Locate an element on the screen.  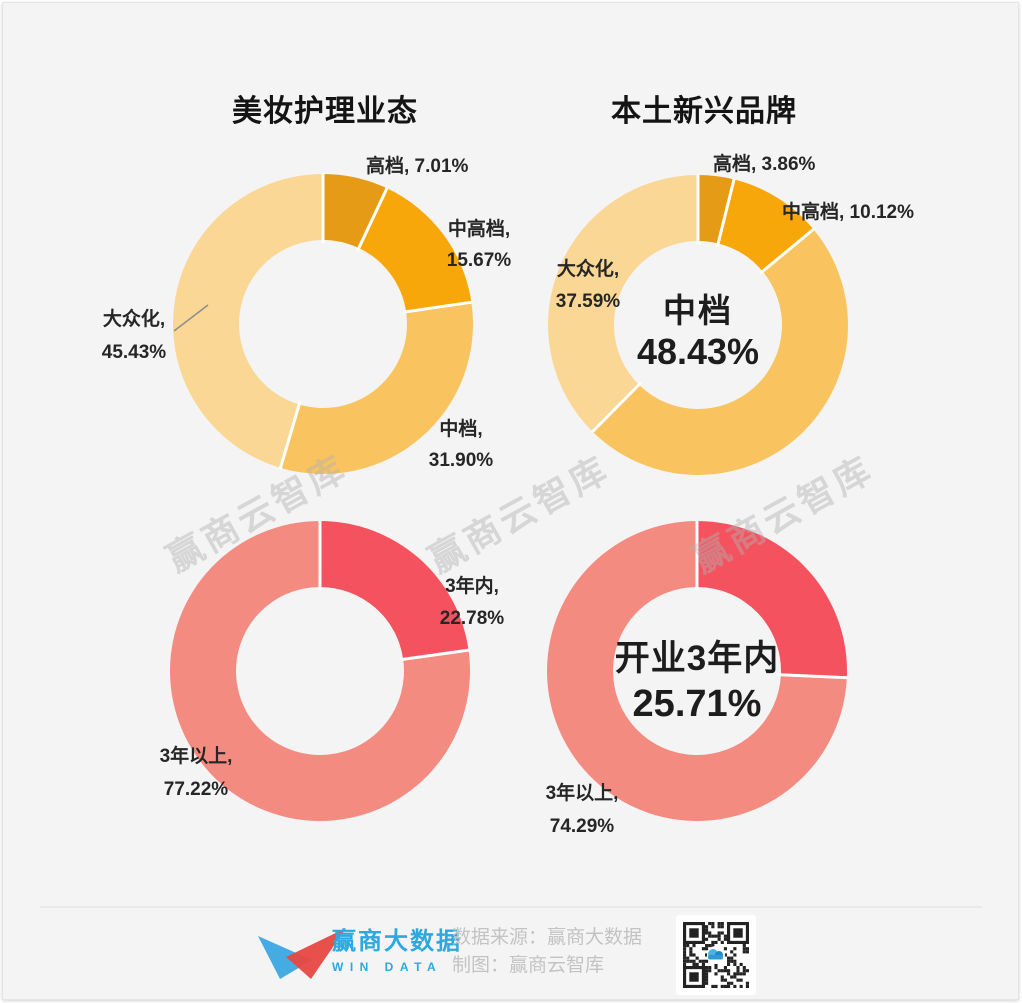
column-title-right: 本土新兴品牌 is located at coordinates (704, 111).